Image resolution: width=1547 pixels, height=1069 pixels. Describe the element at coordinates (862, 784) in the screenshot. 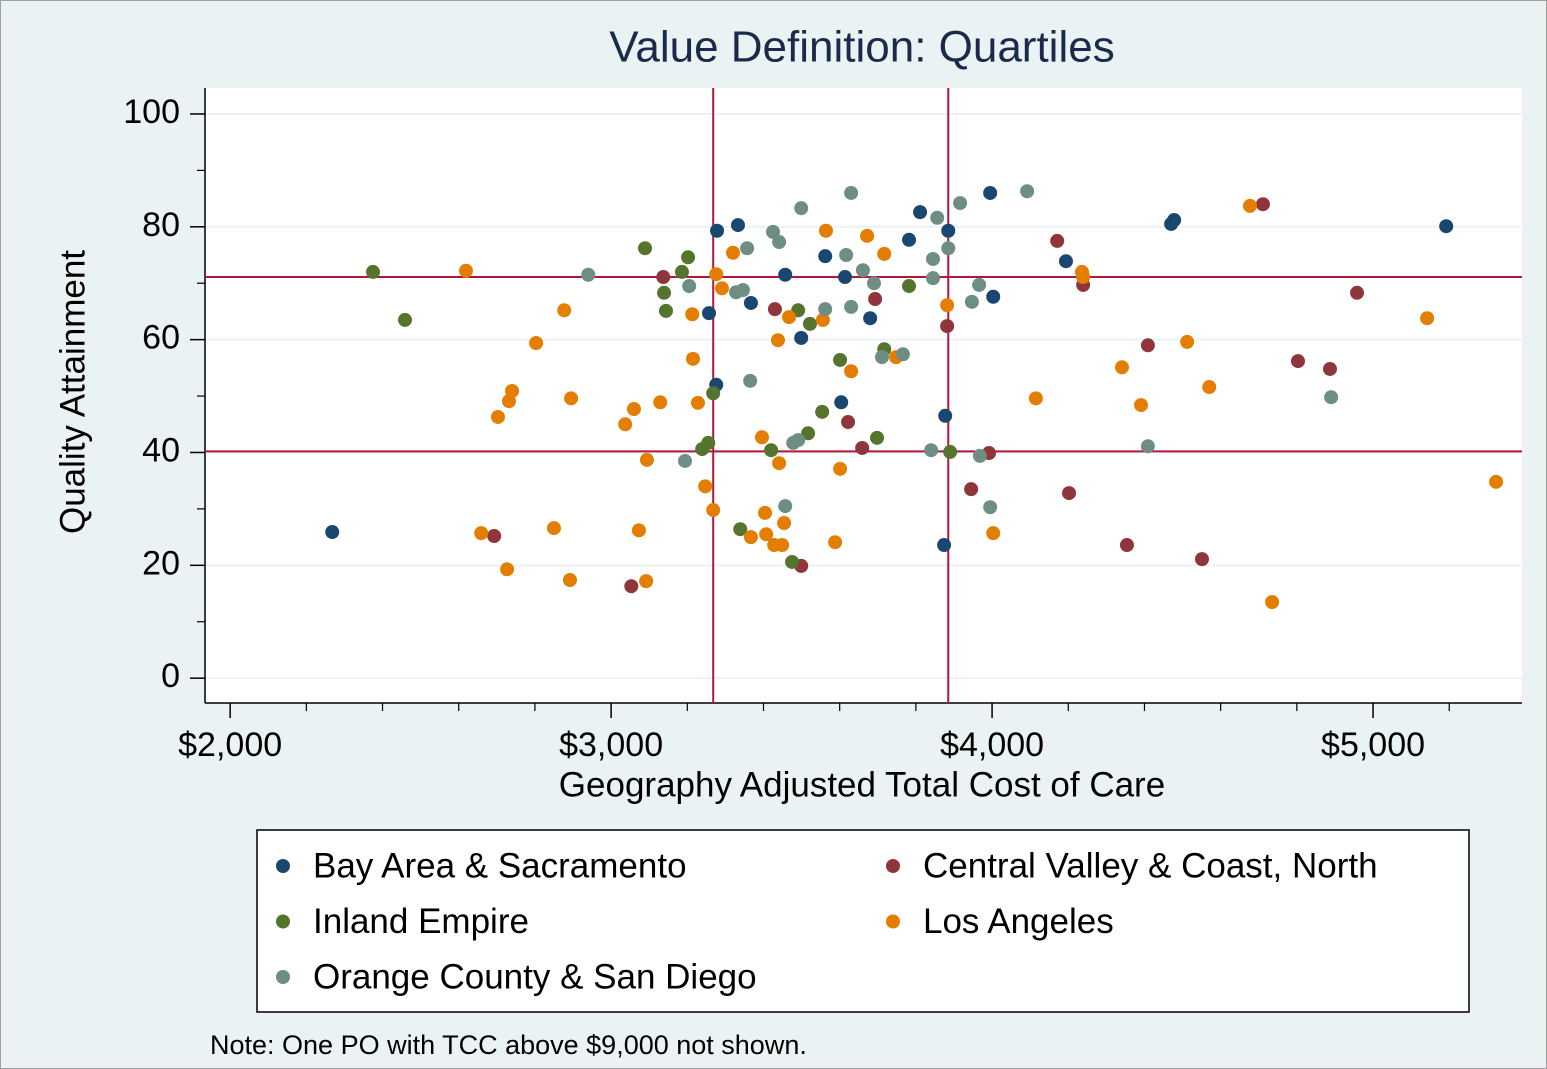

I see `x-axis-label: Geography Adjusted Total Cost of Care` at that location.